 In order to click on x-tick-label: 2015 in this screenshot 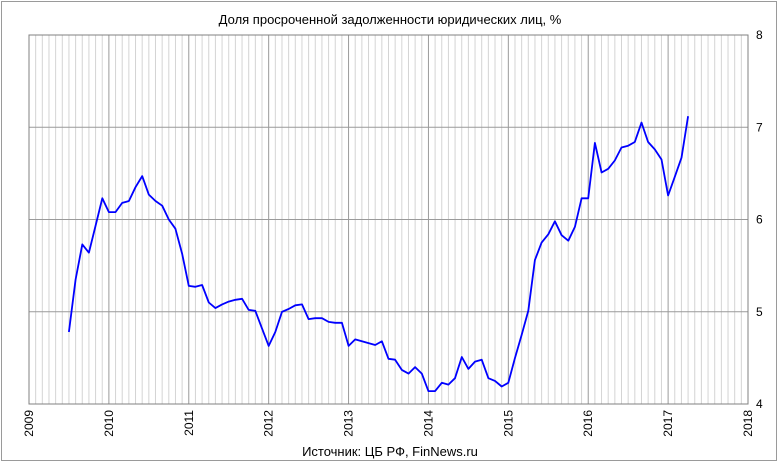, I will do `click(508, 423)`.